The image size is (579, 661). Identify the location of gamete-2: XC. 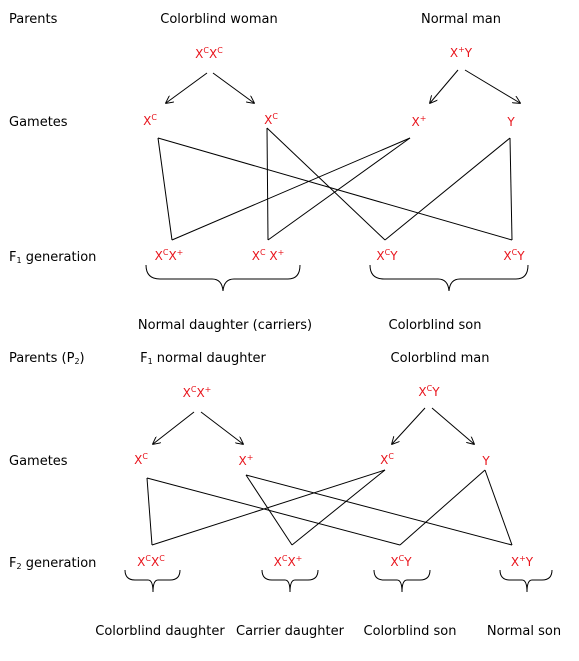
(271, 120).